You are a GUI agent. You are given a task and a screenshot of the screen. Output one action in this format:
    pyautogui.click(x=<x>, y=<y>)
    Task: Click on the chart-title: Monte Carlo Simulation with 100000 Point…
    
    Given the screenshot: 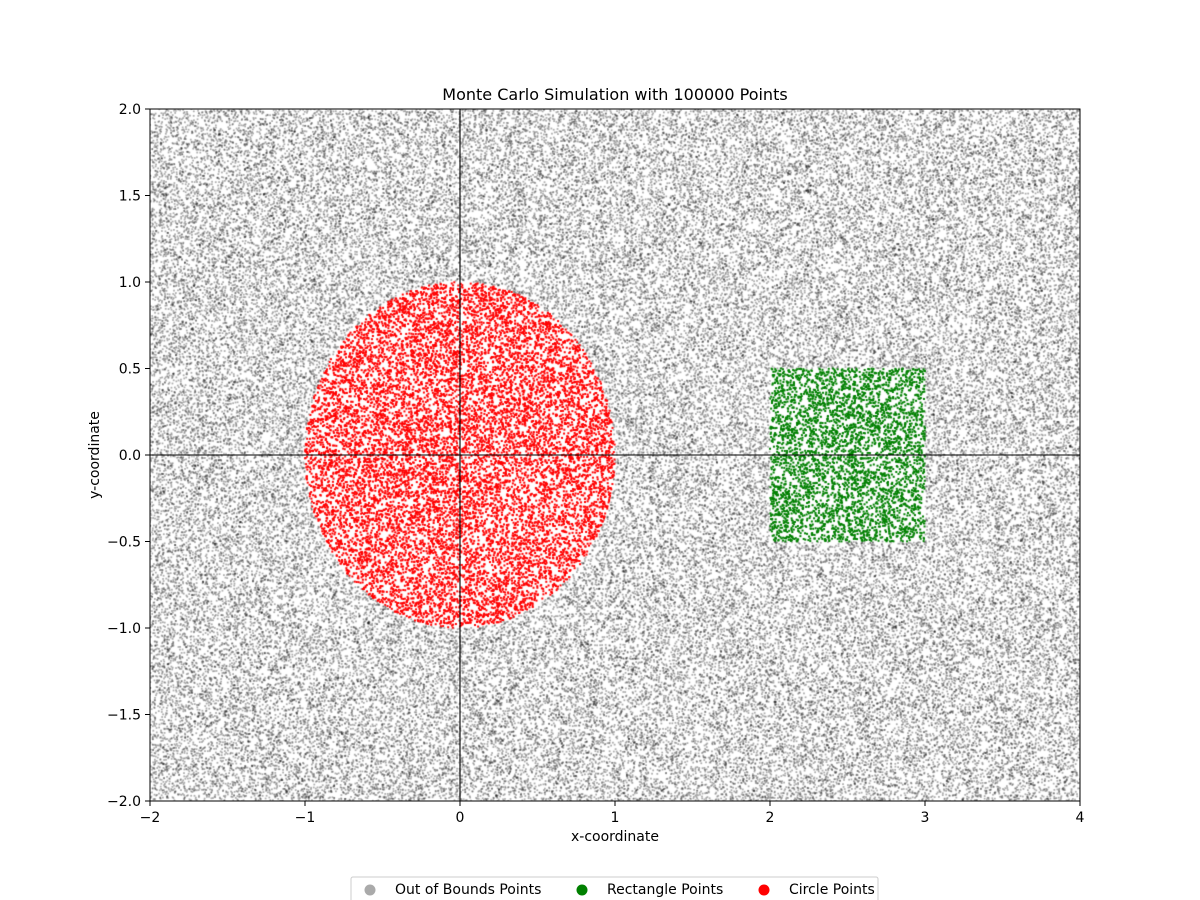 What is the action you would take?
    pyautogui.click(x=614, y=94)
    